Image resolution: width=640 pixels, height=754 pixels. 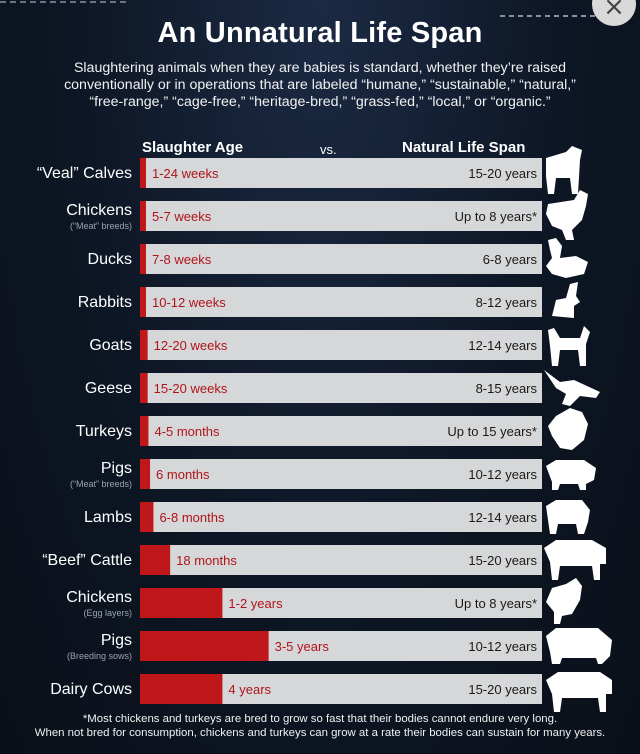 What do you see at coordinates (328, 149) in the screenshot?
I see `vs-label: vs.` at bounding box center [328, 149].